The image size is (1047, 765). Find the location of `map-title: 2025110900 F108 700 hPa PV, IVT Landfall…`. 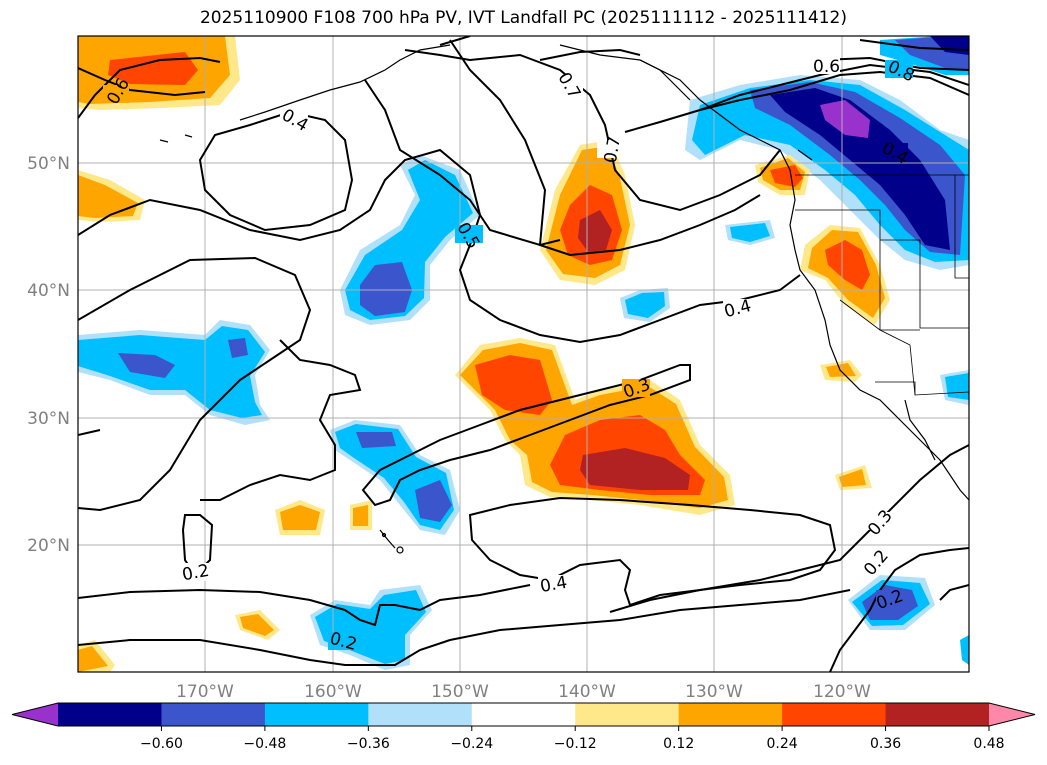

map-title: 2025110900 F108 700 hPa PV, IVT Landfall… is located at coordinates (523, 18).